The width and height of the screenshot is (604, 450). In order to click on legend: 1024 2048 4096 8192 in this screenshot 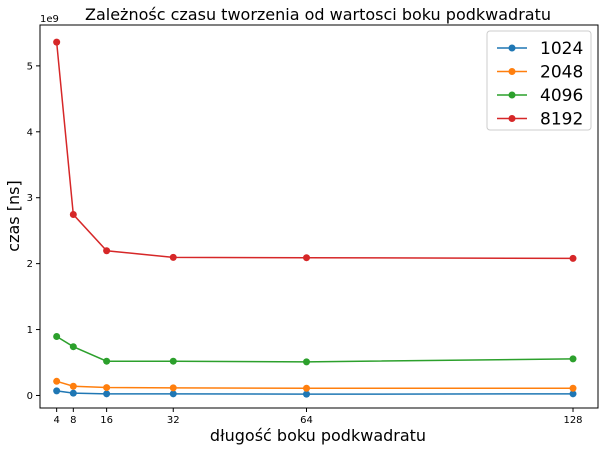, I will do `click(539, 80)`.